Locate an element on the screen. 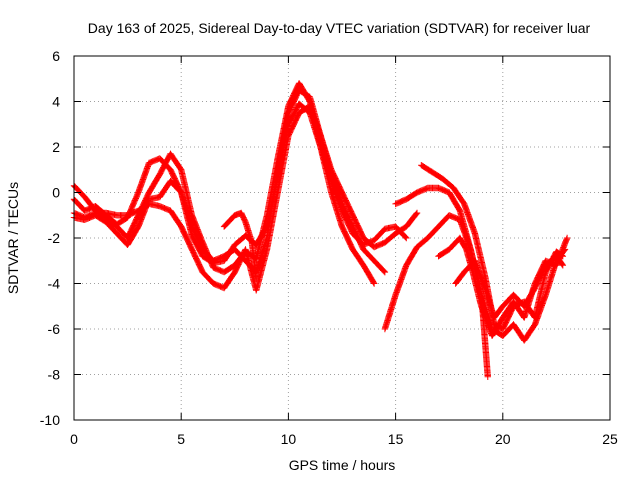 The image size is (640, 480). y-tick-label: 0 is located at coordinates (56, 193).